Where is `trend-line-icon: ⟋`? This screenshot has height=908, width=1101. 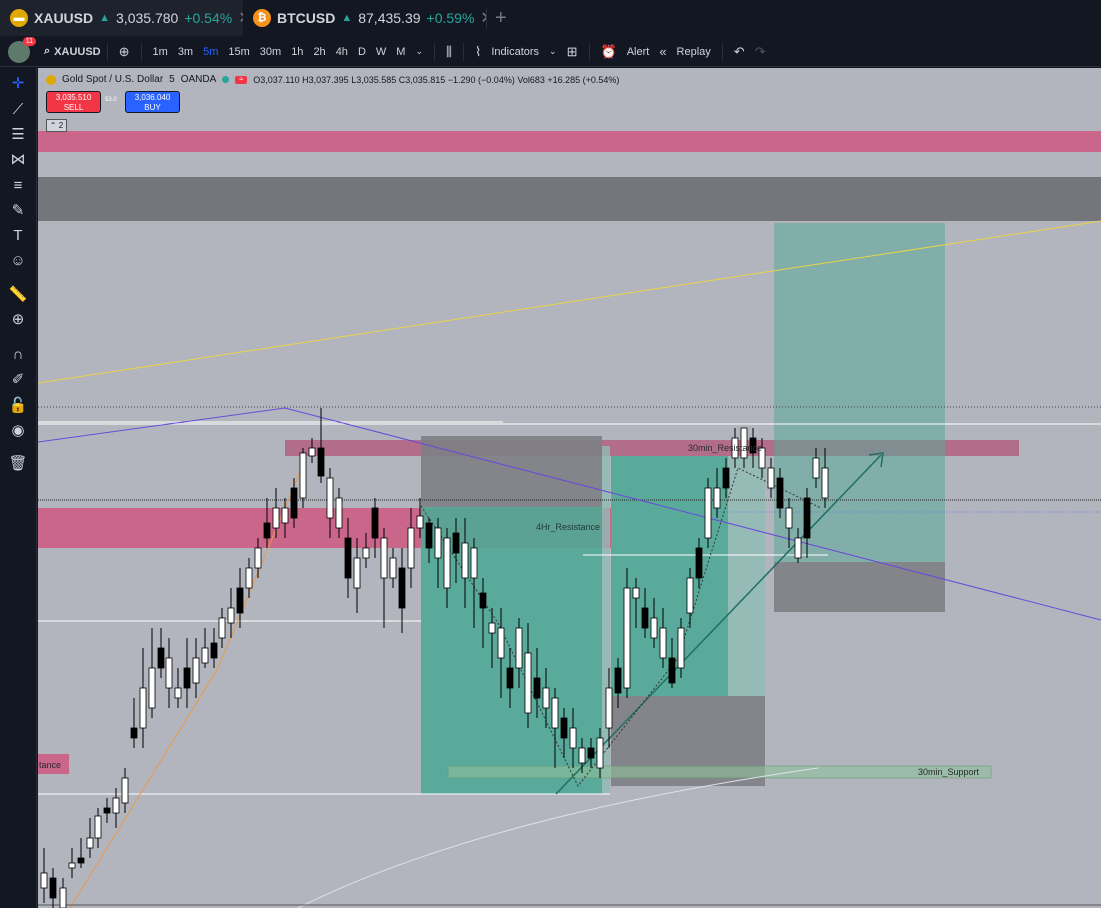
trend-line-icon: ⟋ is located at coordinates (18, 109).